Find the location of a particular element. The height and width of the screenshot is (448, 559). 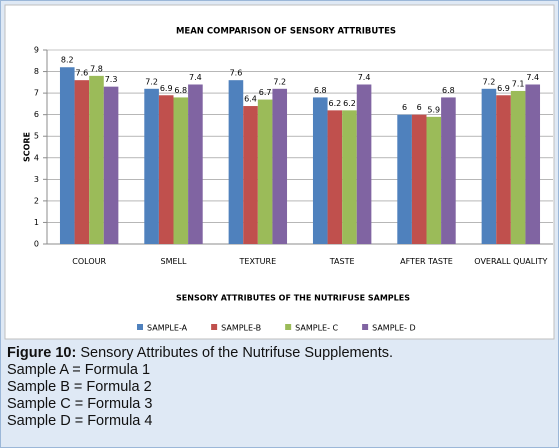

x-tick-label-box: TASTE is located at coordinates (342, 261).